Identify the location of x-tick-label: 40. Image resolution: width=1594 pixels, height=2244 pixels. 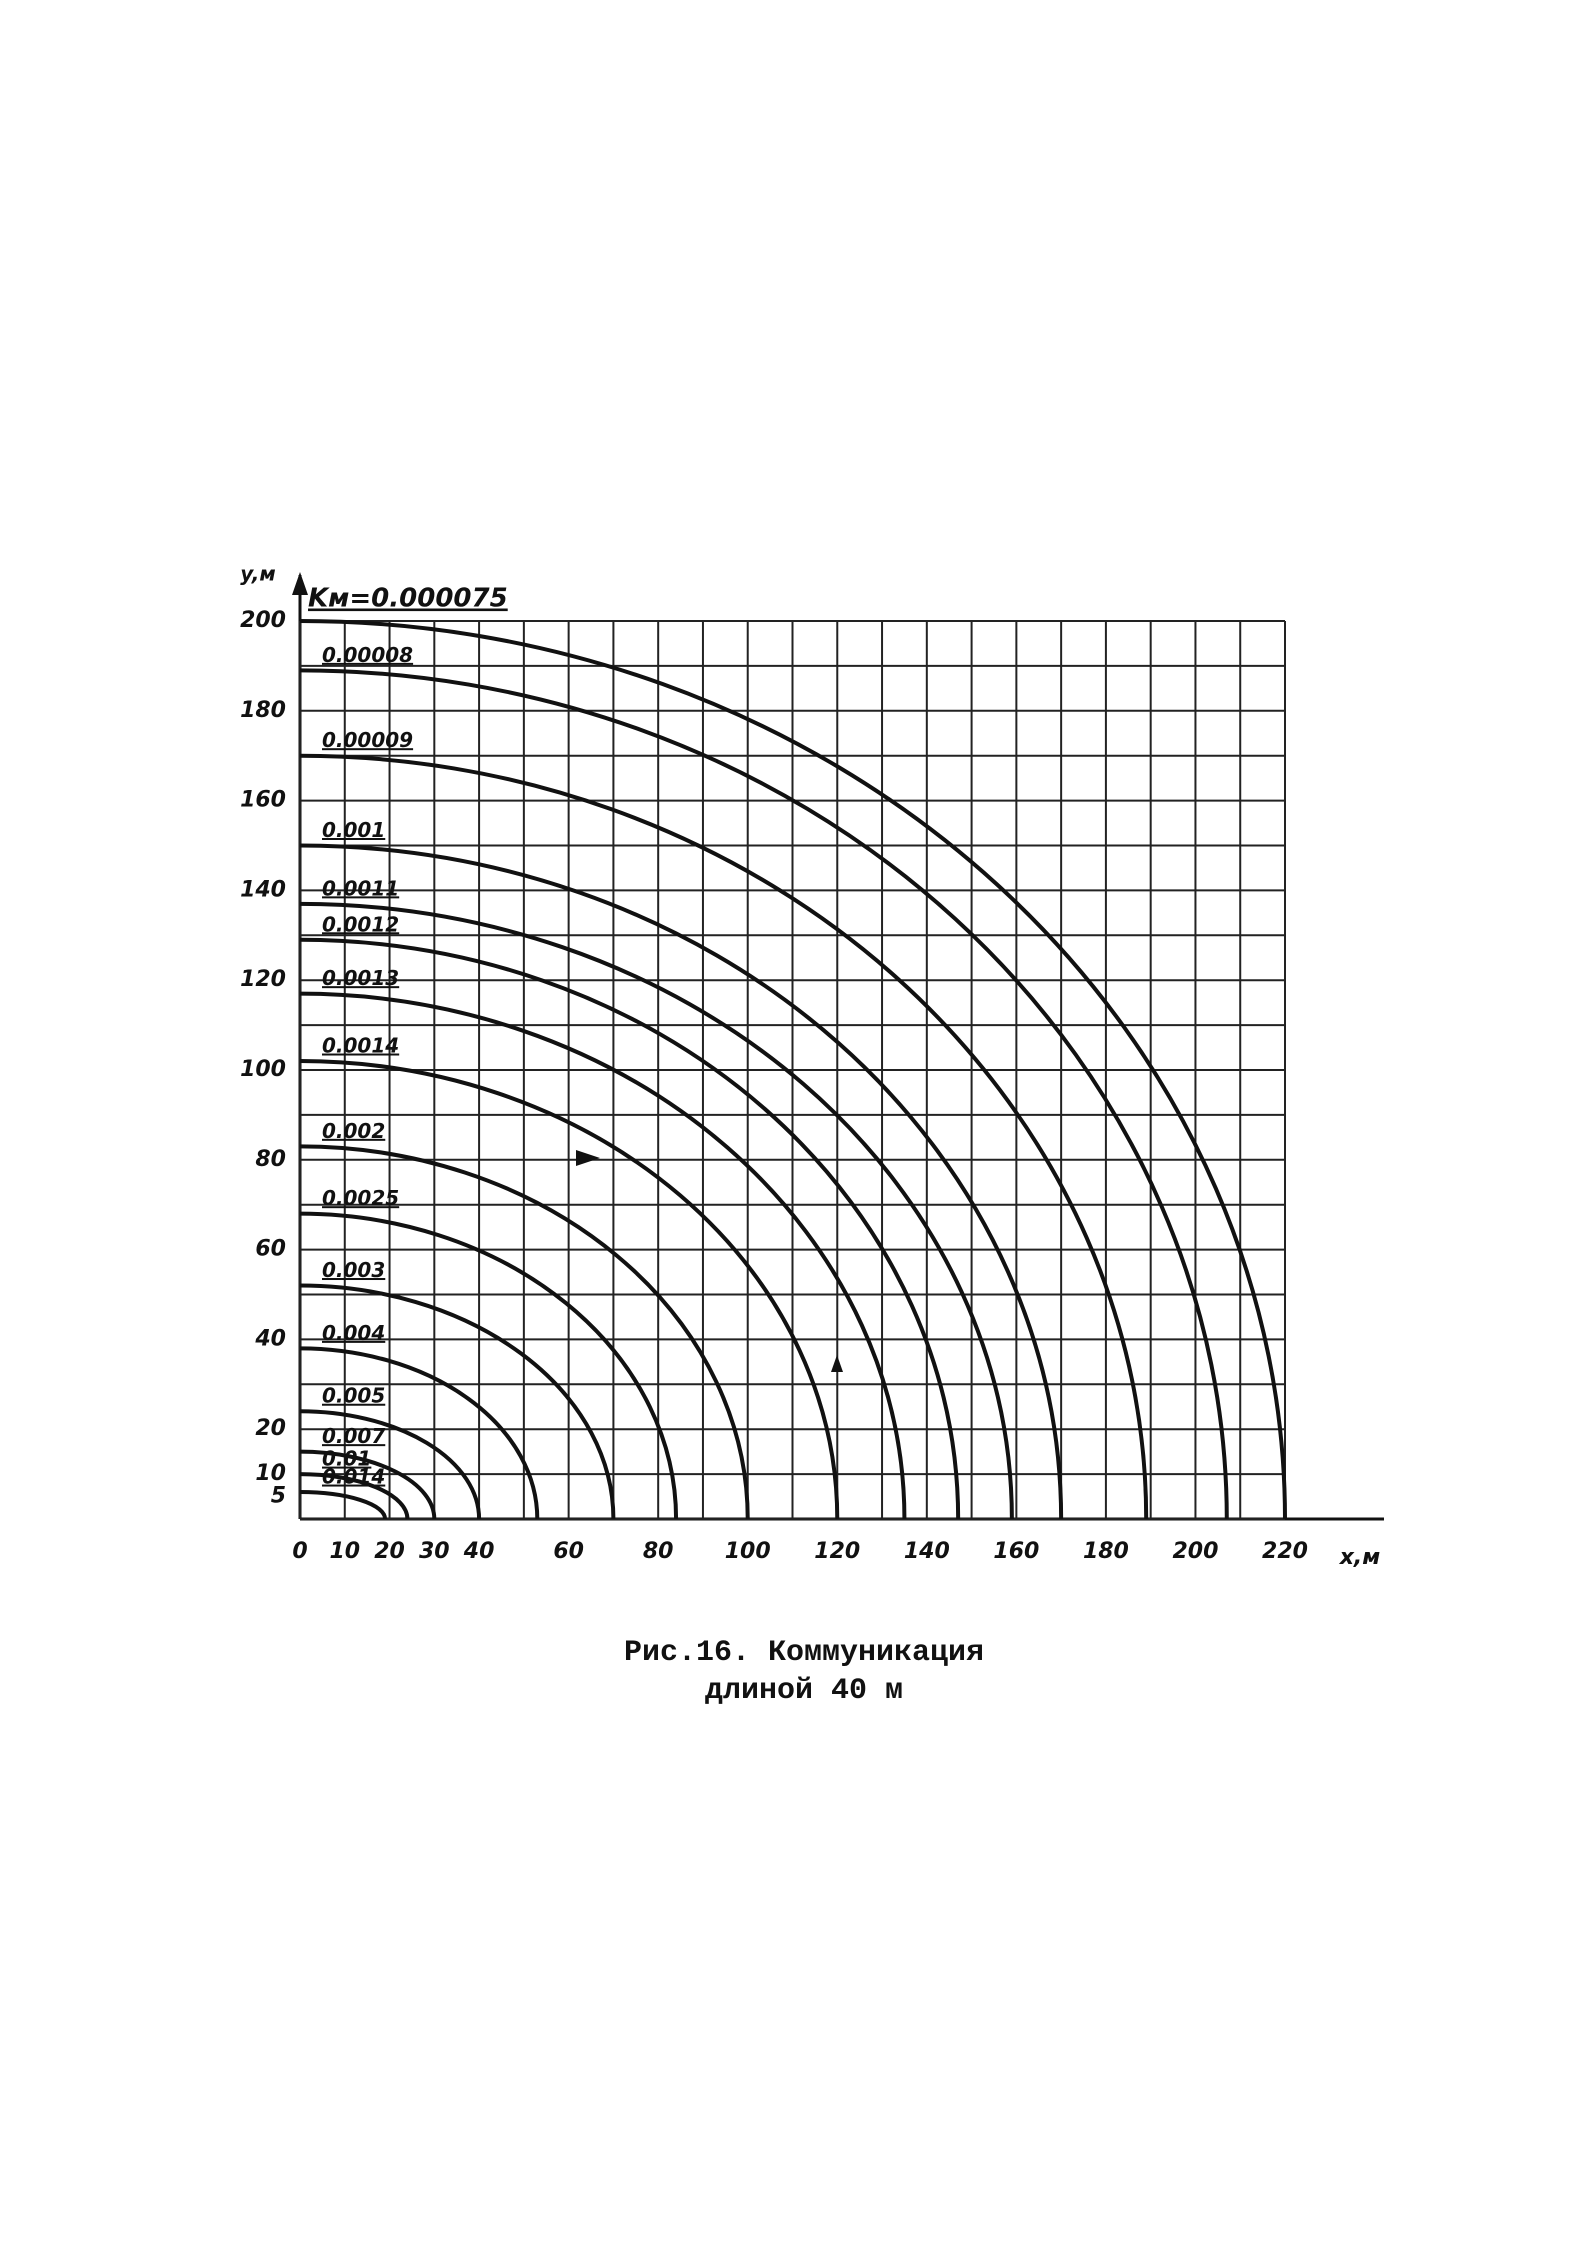
(479, 1551).